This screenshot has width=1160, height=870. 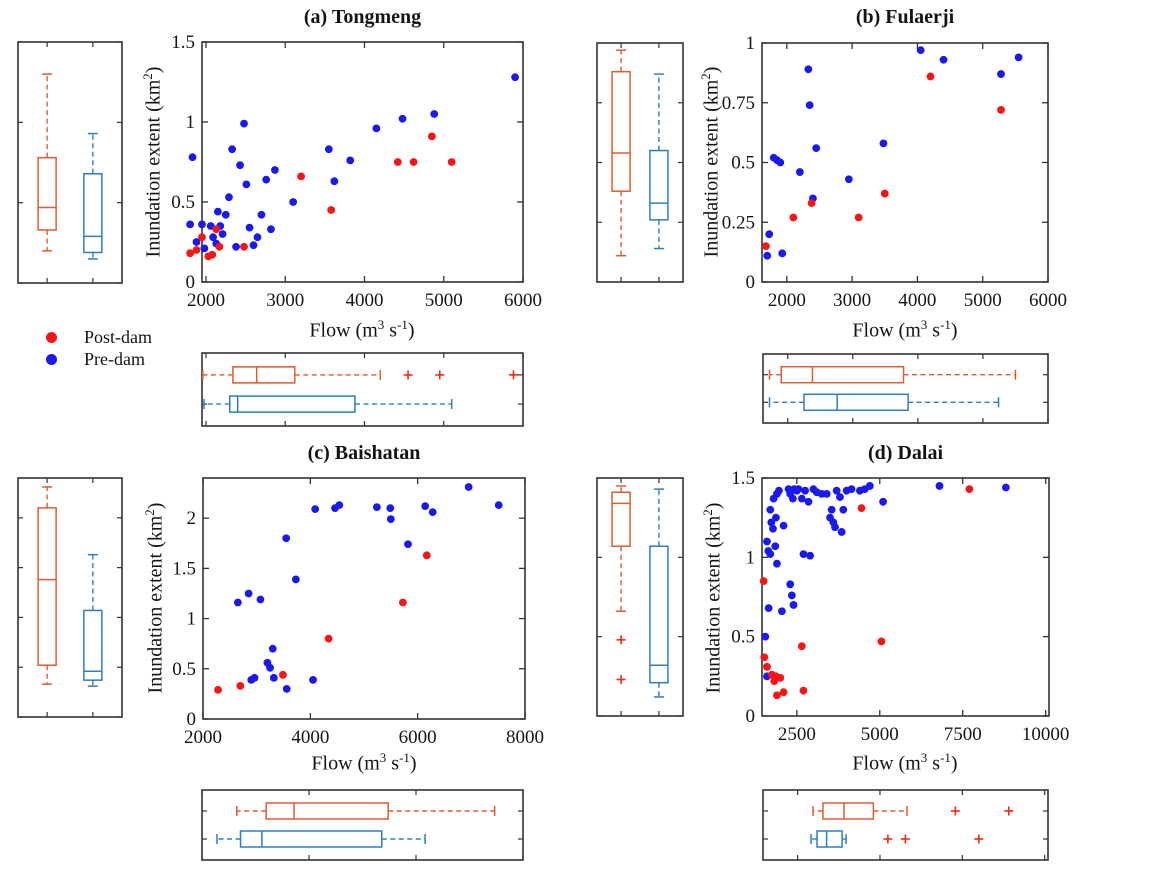 I want to click on panel-c-ylabel: Inundation extent (km2), so click(x=152, y=598).